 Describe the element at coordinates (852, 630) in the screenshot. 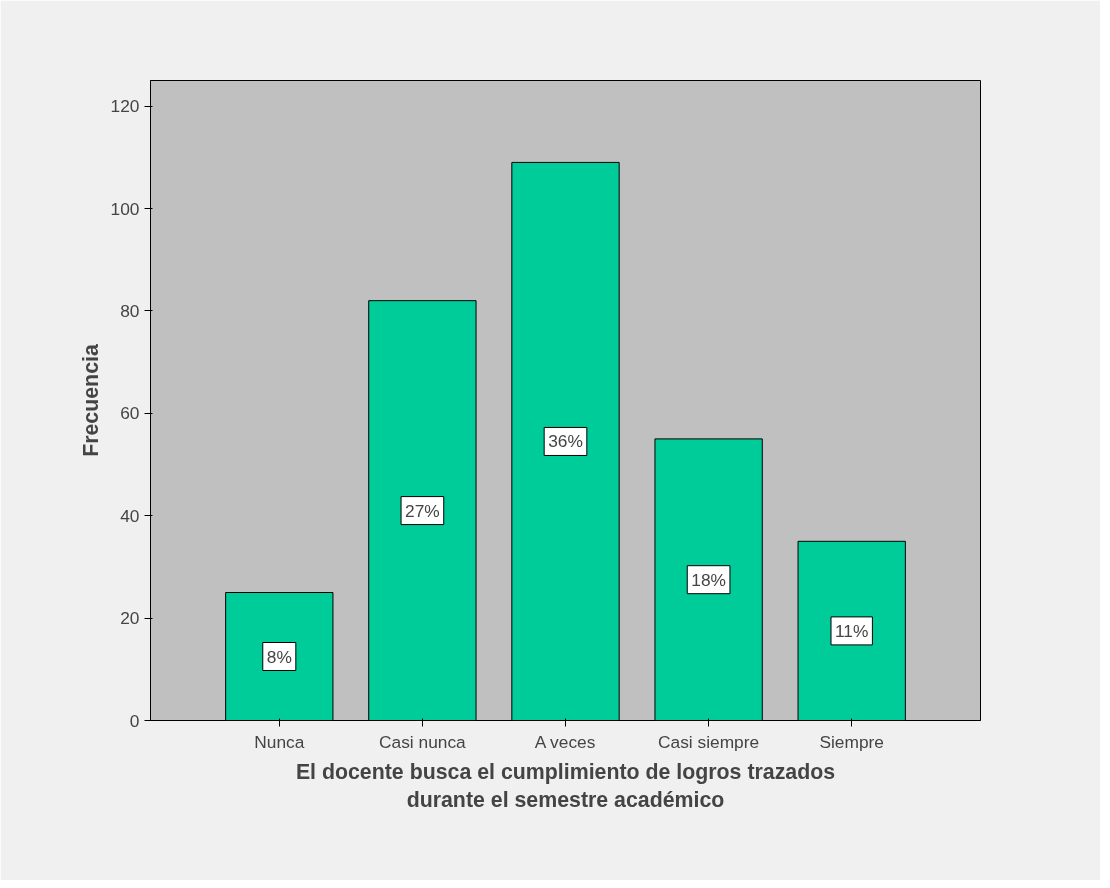

I see `annotation: 11%` at that location.